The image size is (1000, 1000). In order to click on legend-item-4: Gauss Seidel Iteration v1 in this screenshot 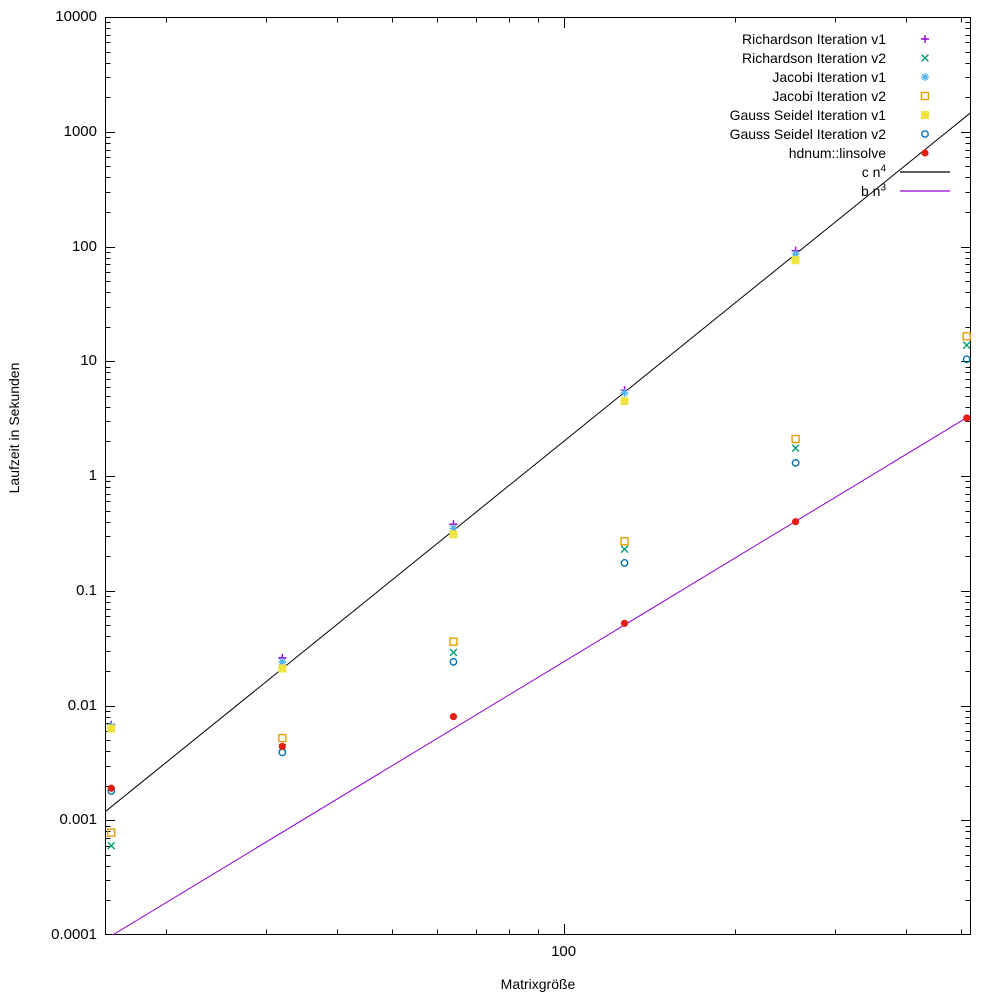, I will do `click(841, 114)`.